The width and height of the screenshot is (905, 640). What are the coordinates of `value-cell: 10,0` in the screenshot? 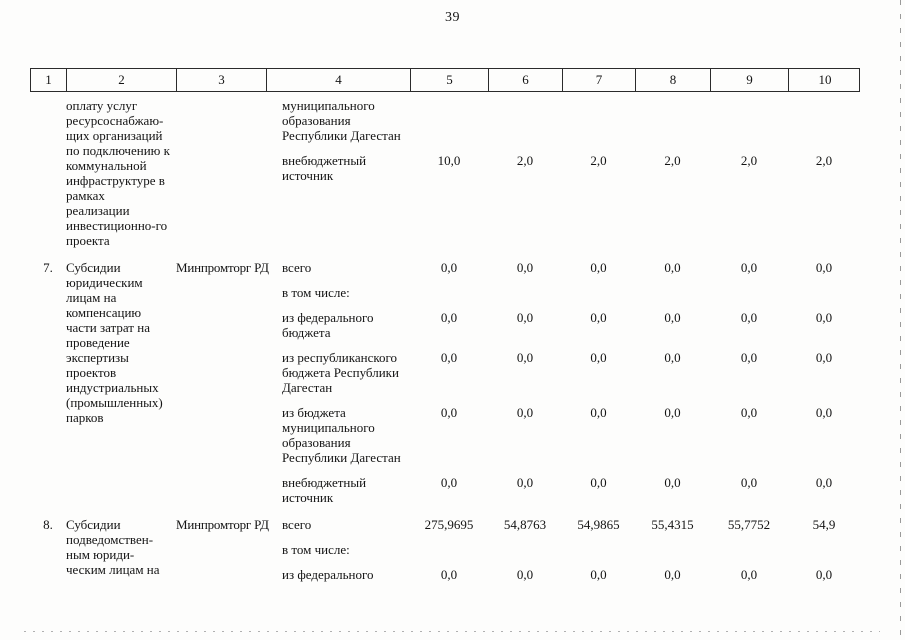 It's located at (449, 160).